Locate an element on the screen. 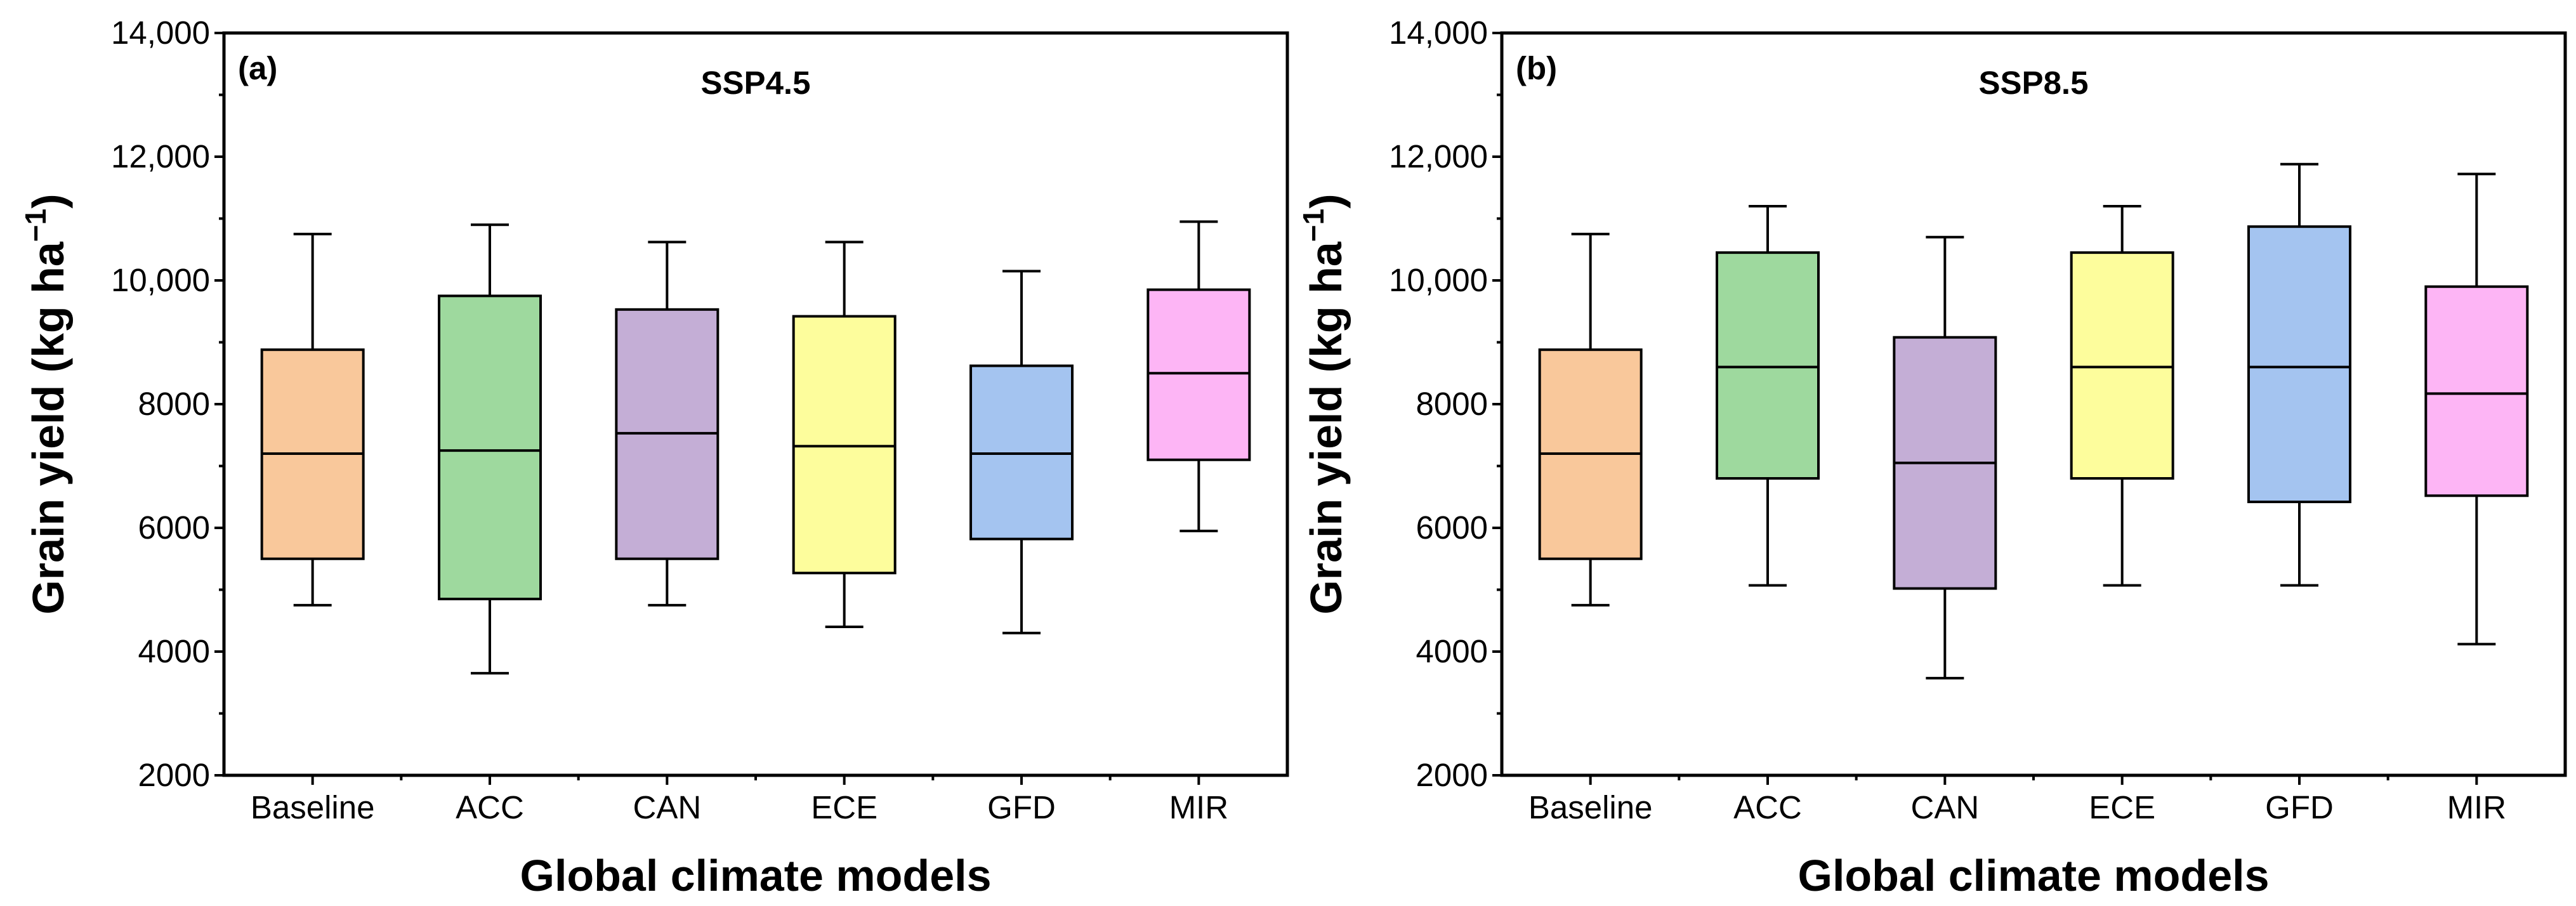 The image size is (2576, 906). scenario-title: SSP8.5 is located at coordinates (2034, 83).